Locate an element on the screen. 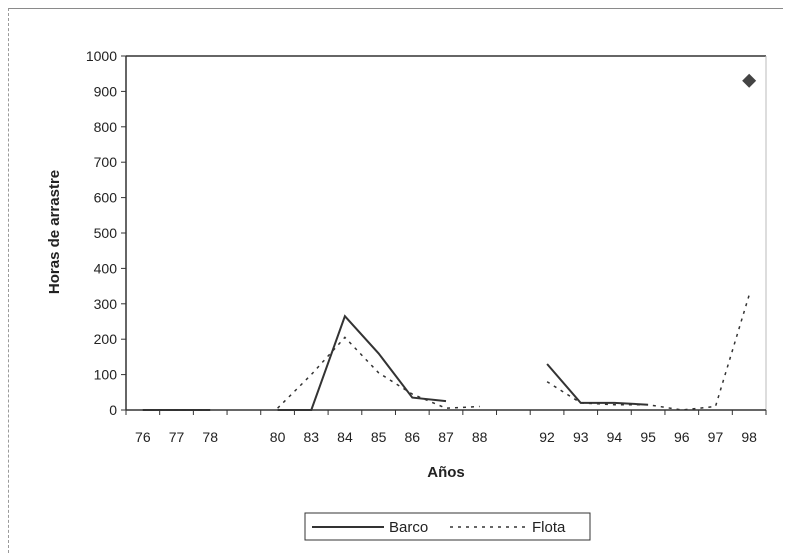 This screenshot has width=785, height=555. y-tick-label: 200 is located at coordinates (106, 339).